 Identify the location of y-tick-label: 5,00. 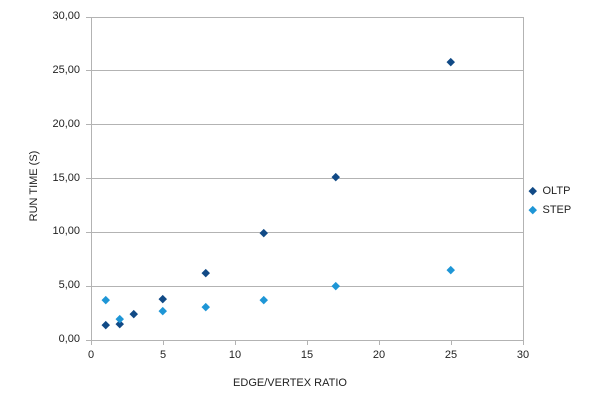
(69, 285).